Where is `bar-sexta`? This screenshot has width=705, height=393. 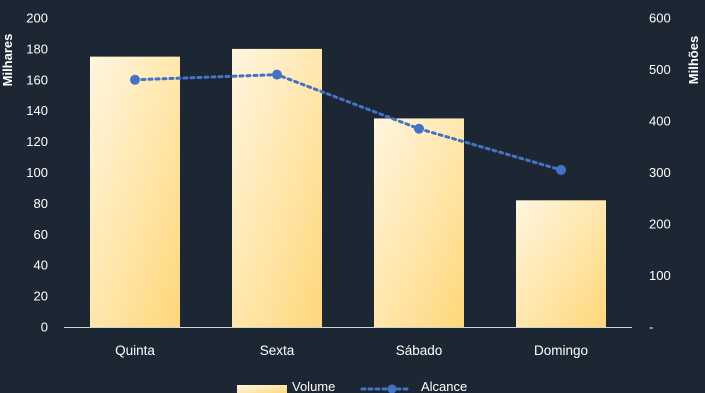
bar-sexta is located at coordinates (277, 188).